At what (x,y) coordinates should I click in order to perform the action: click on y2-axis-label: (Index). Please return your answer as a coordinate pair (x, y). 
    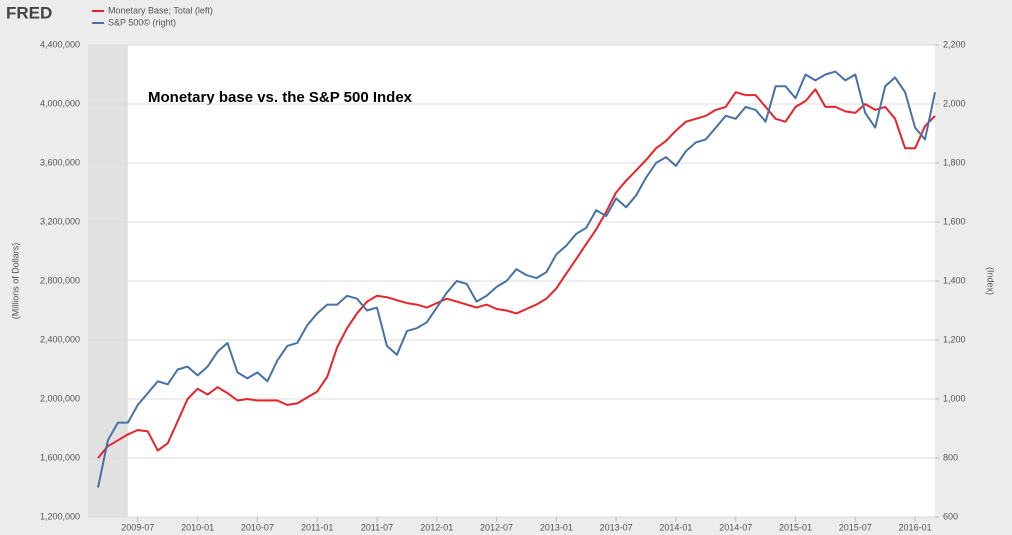
    Looking at the image, I should click on (991, 281).